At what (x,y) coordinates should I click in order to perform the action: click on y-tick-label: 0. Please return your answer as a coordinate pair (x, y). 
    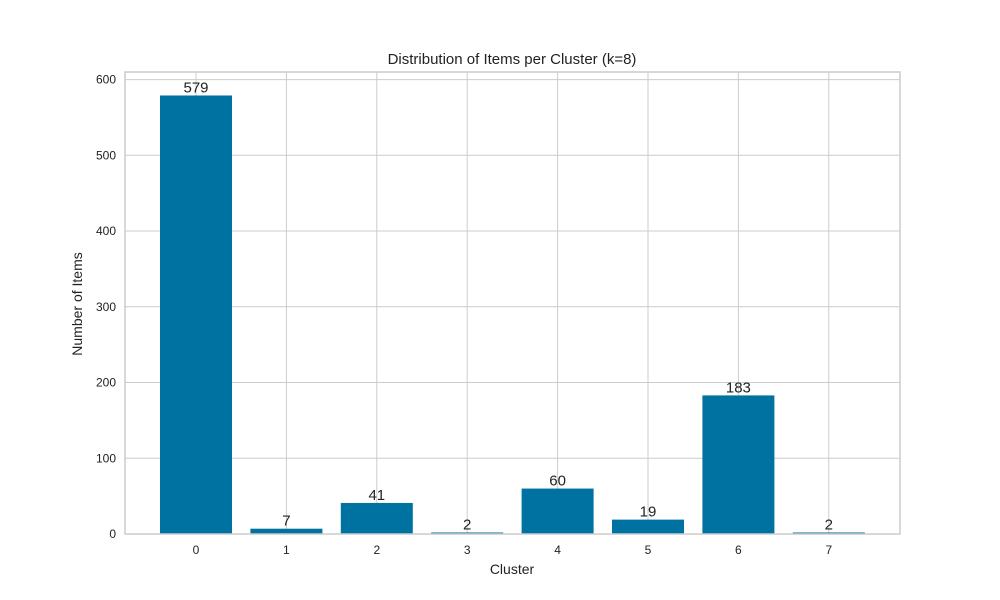
    Looking at the image, I should click on (112, 534).